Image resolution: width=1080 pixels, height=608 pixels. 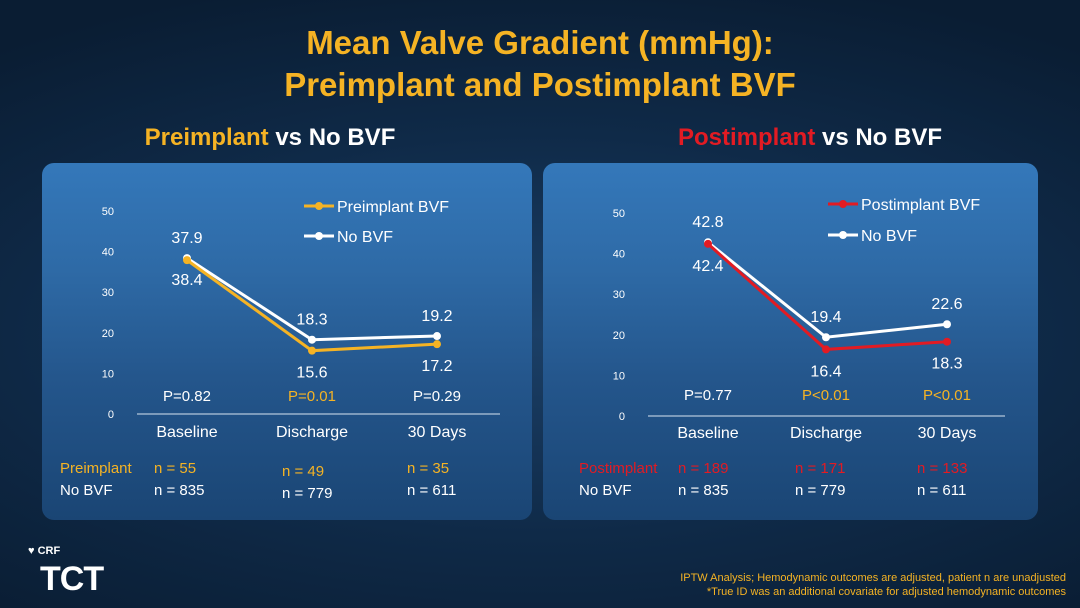 I want to click on legend-label-0: Postimplant BVF, so click(x=920, y=205).